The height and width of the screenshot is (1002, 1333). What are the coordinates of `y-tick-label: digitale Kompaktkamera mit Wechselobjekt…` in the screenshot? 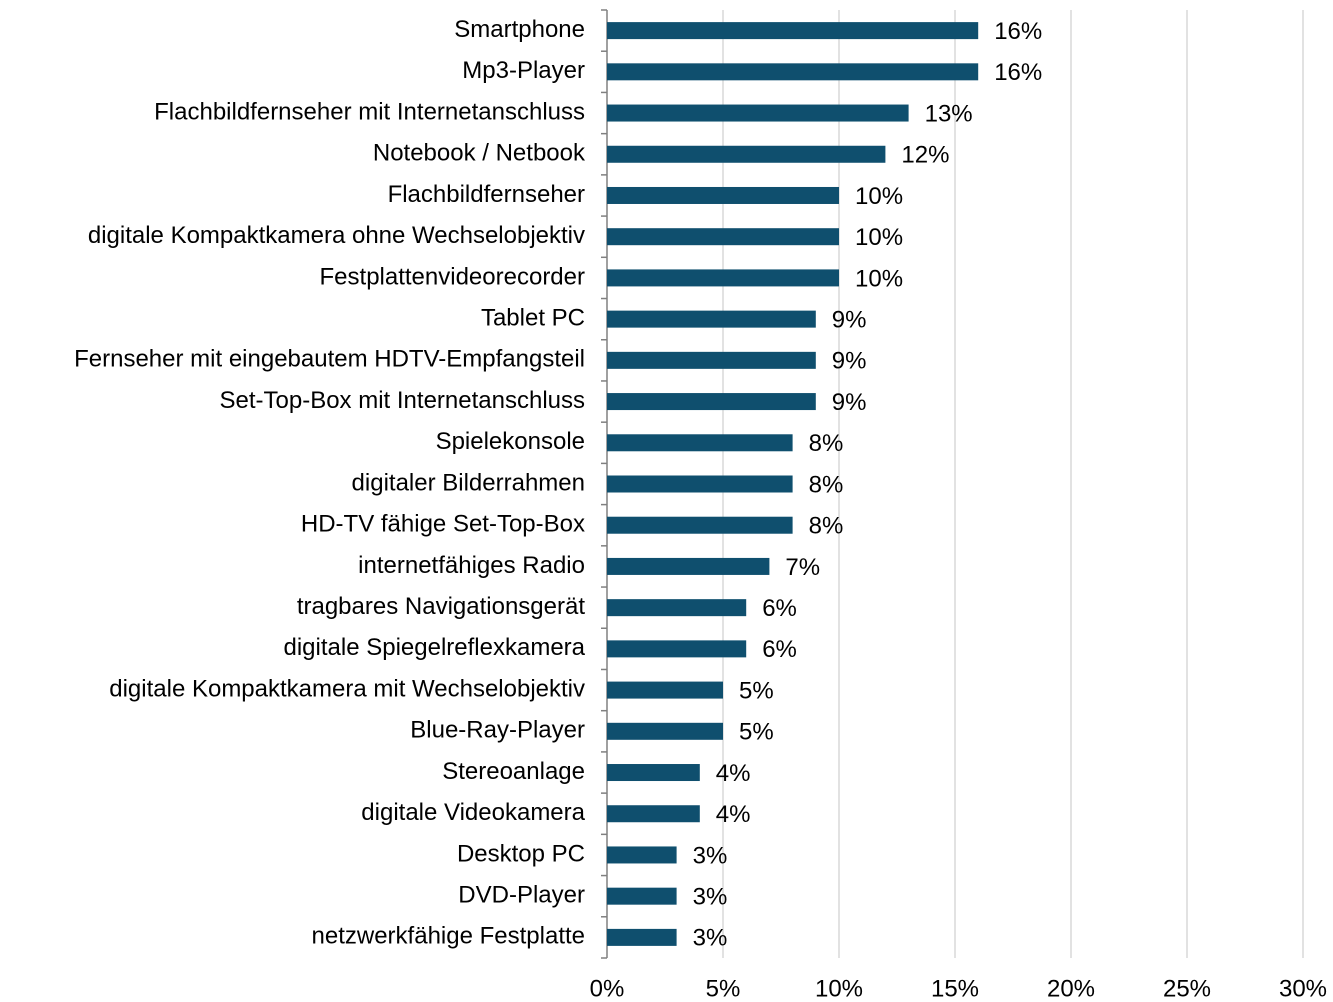 It's located at (347, 688).